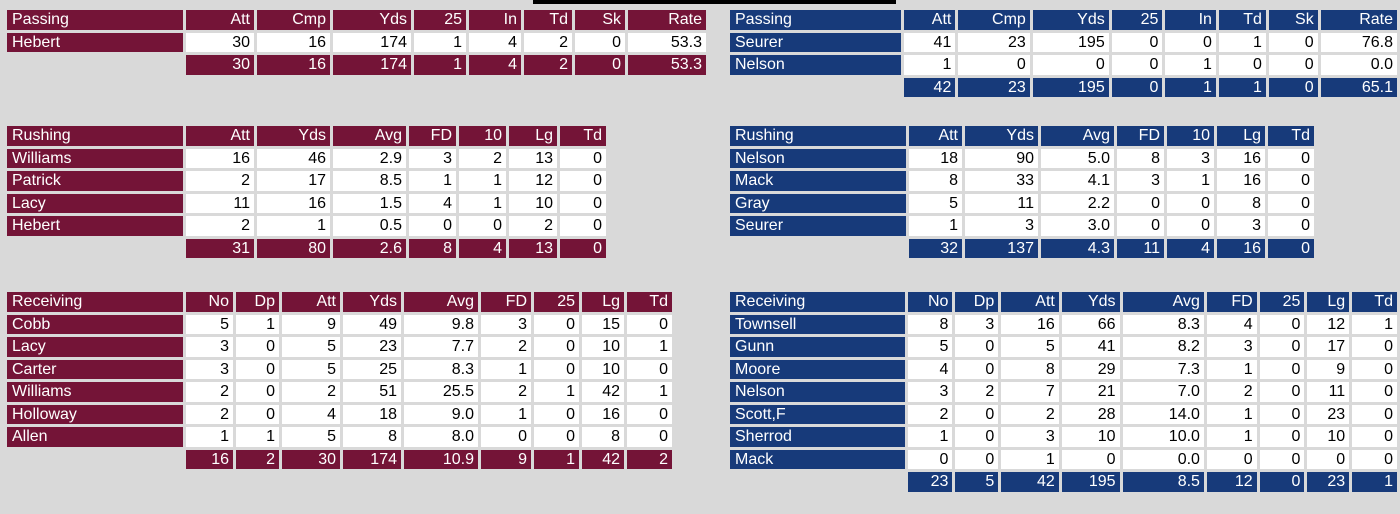 The height and width of the screenshot is (514, 1400). Describe the element at coordinates (1190, 136) in the screenshot. I see `column-header: 10` at that location.